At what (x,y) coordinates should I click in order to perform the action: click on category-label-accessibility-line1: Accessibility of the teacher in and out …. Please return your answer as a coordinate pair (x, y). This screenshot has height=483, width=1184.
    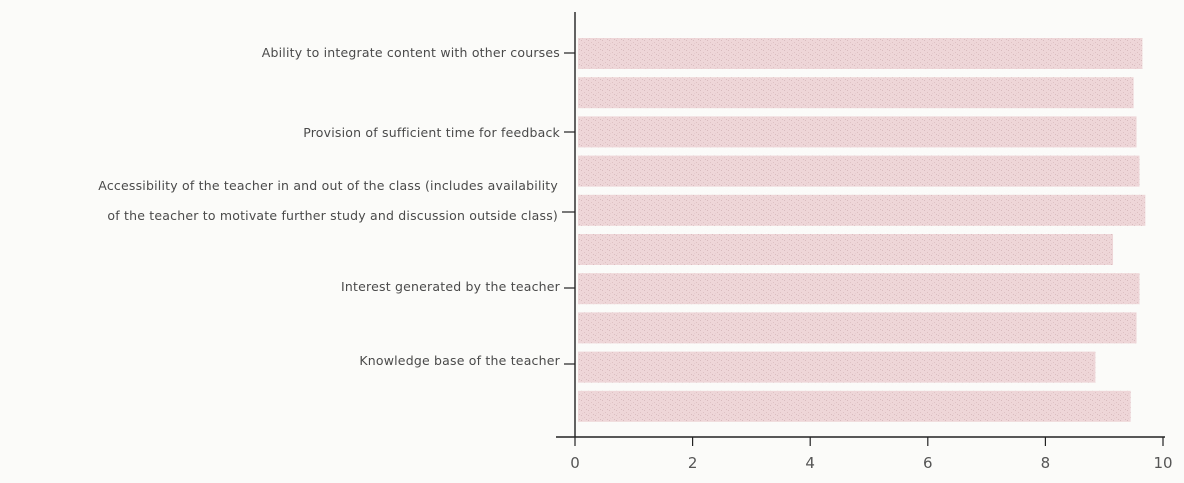
    Looking at the image, I should click on (328, 185).